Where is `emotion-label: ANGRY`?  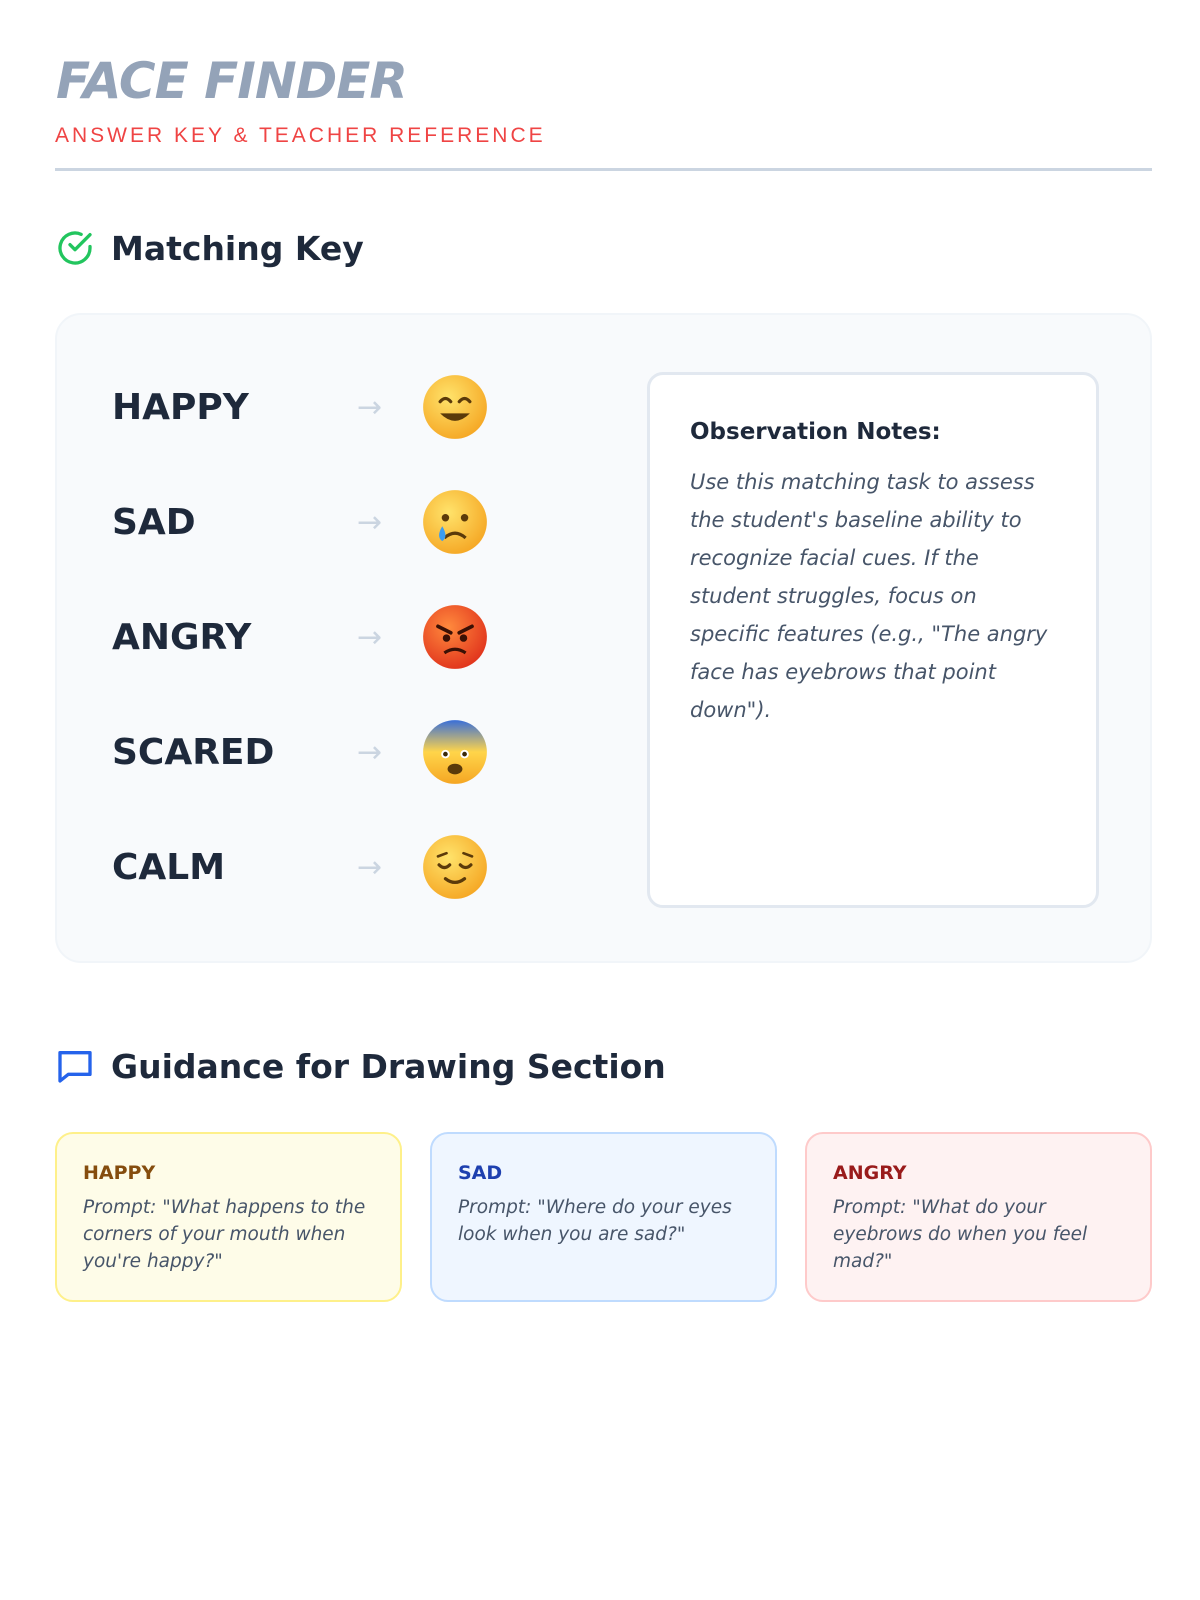 emotion-label: ANGRY is located at coordinates (182, 637).